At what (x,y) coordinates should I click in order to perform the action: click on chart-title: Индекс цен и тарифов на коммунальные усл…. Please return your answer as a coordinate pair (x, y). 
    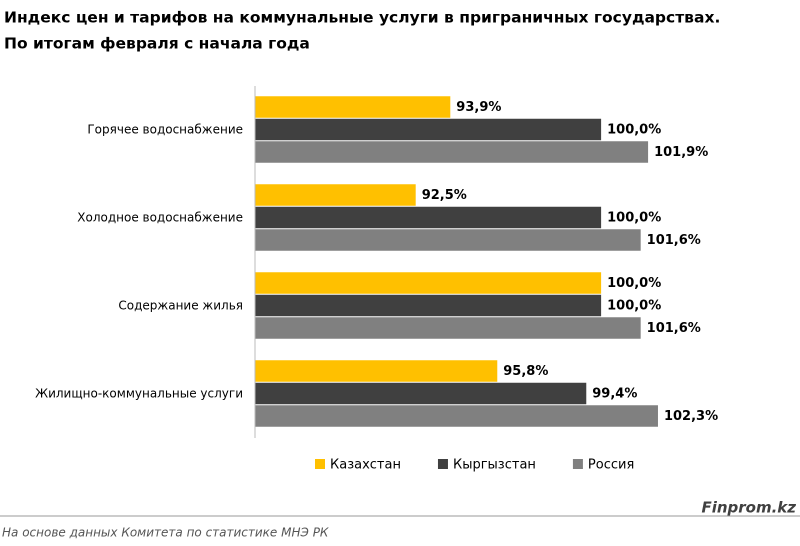
    Looking at the image, I should click on (362, 18).